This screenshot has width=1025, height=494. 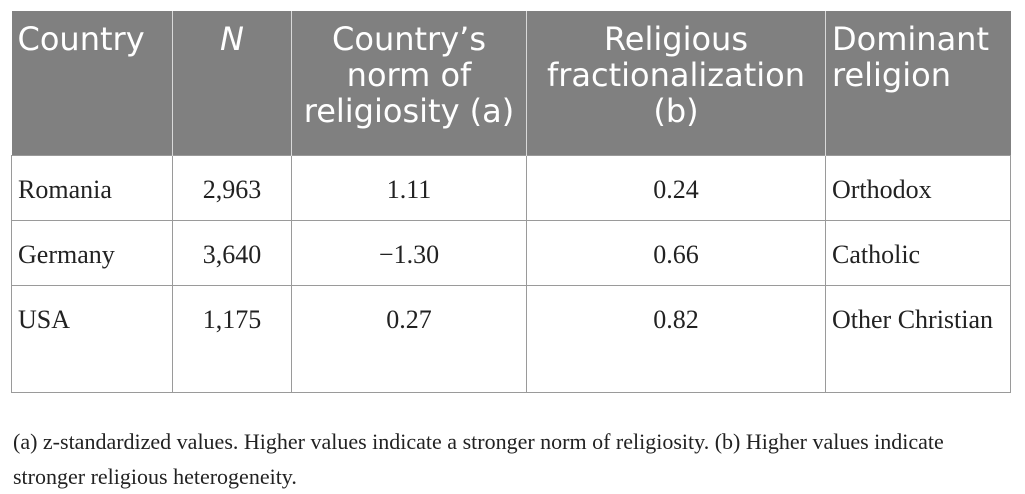 What do you see at coordinates (409, 338) in the screenshot?
I see `cell-norm-religiosity: 0.27` at bounding box center [409, 338].